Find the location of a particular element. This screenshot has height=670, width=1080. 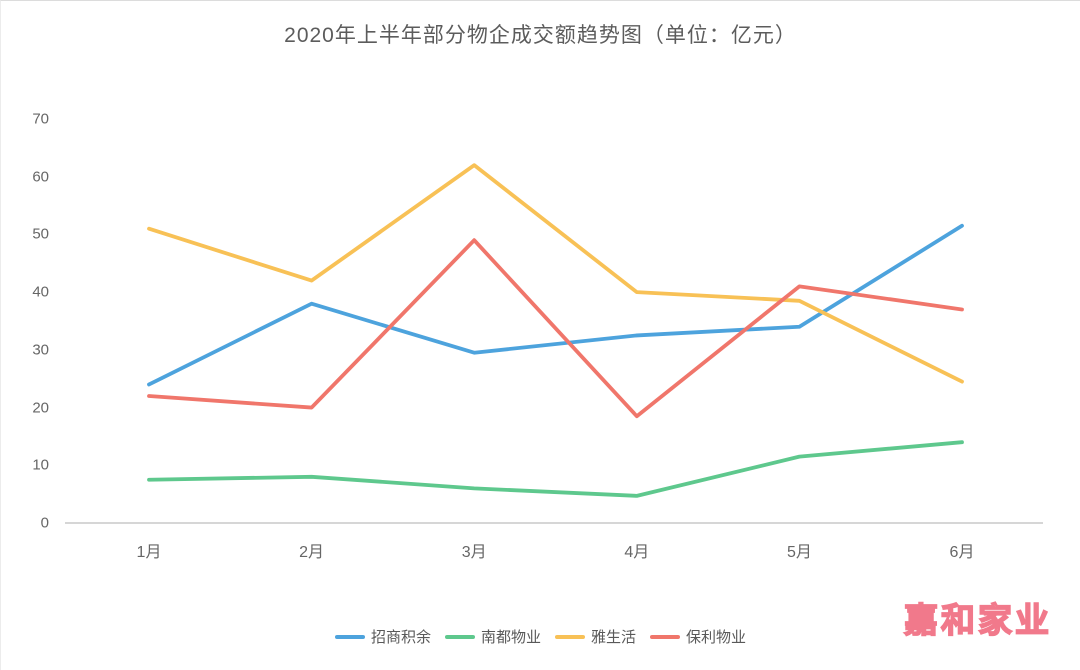

legend-item-招商积余: 招商积余 is located at coordinates (382, 636).